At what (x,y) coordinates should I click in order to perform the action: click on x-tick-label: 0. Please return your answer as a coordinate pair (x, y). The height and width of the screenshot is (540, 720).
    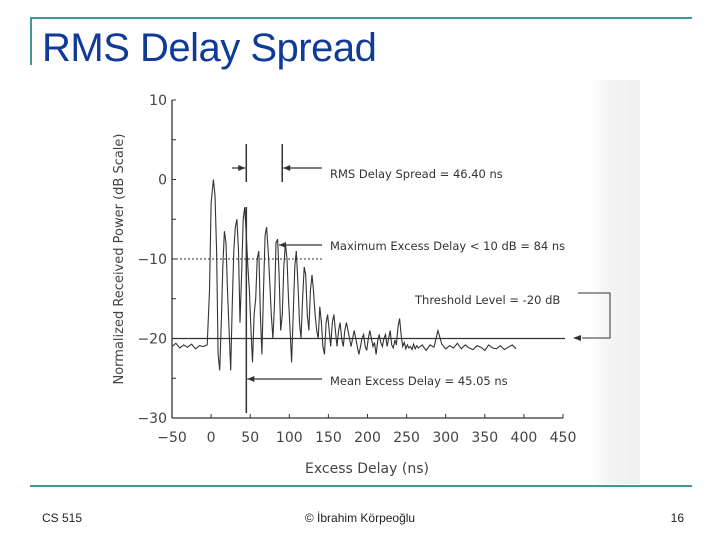
    Looking at the image, I should click on (211, 438).